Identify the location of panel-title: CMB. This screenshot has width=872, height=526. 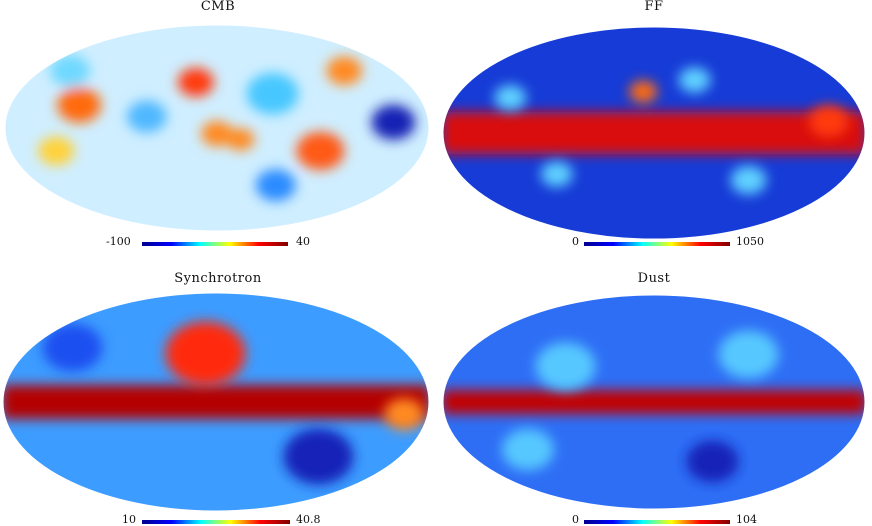
(218, 7).